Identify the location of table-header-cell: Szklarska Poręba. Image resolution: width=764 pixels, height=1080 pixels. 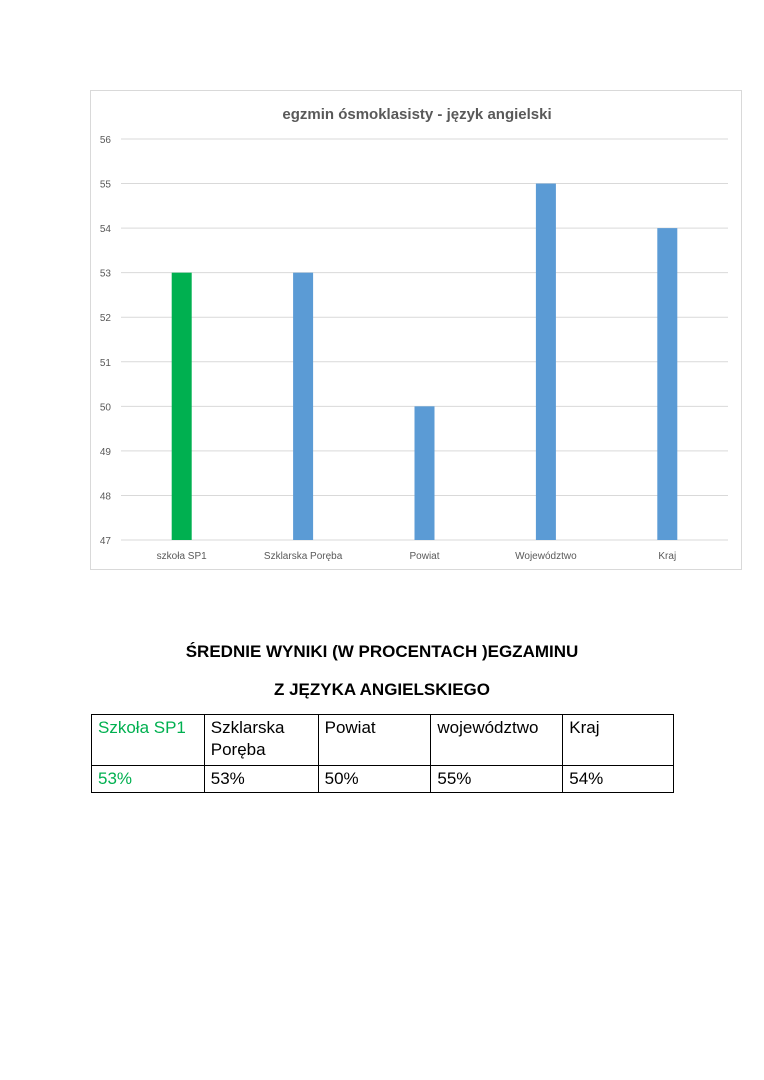
(261, 740).